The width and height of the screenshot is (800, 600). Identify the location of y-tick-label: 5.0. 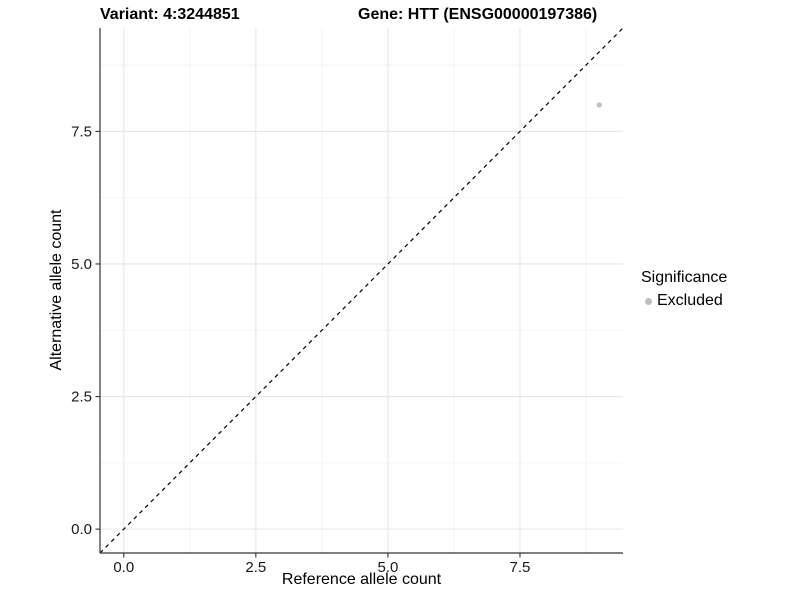
(81, 264).